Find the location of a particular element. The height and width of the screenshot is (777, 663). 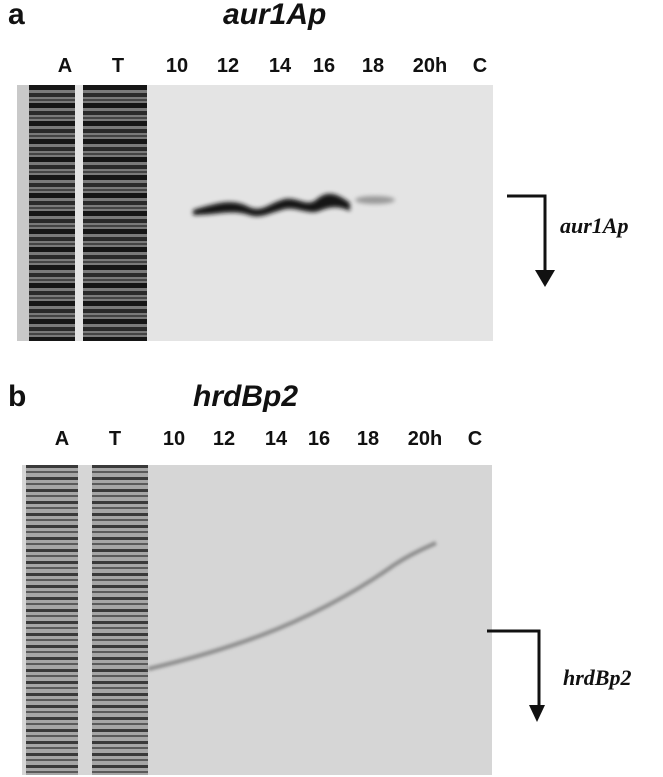

panel-b-tss-arrow is located at coordinates (516, 675).